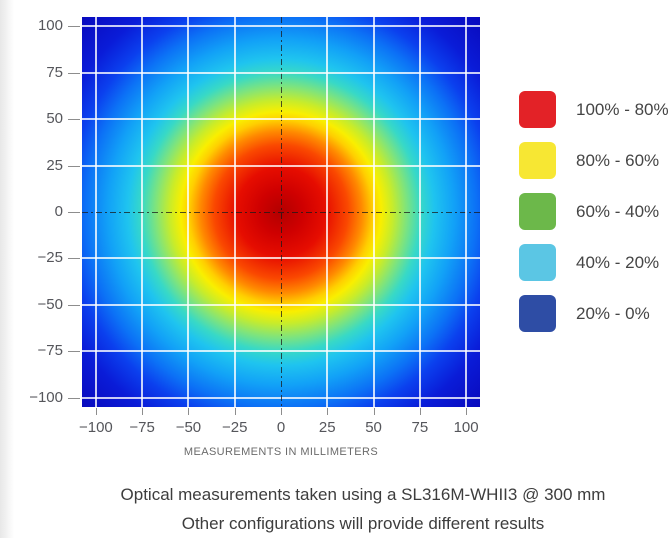 The width and height of the screenshot is (671, 538). I want to click on legend-entry: 20% - 0%, so click(594, 313).